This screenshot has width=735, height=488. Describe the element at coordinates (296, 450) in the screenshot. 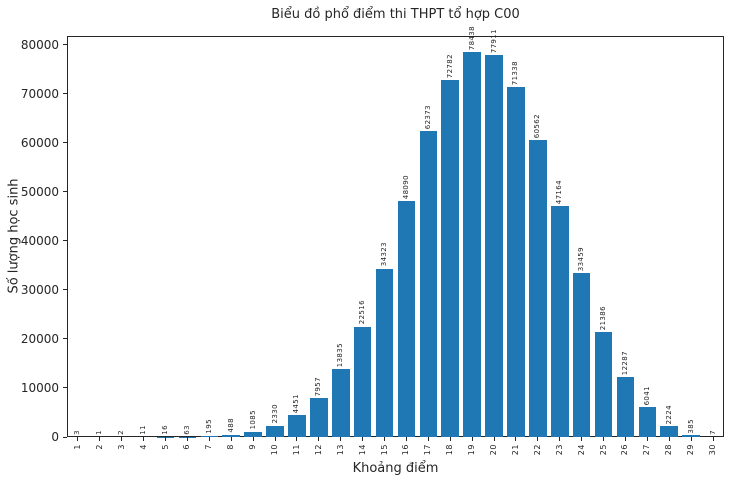

I see `x-tick-label: 11` at that location.